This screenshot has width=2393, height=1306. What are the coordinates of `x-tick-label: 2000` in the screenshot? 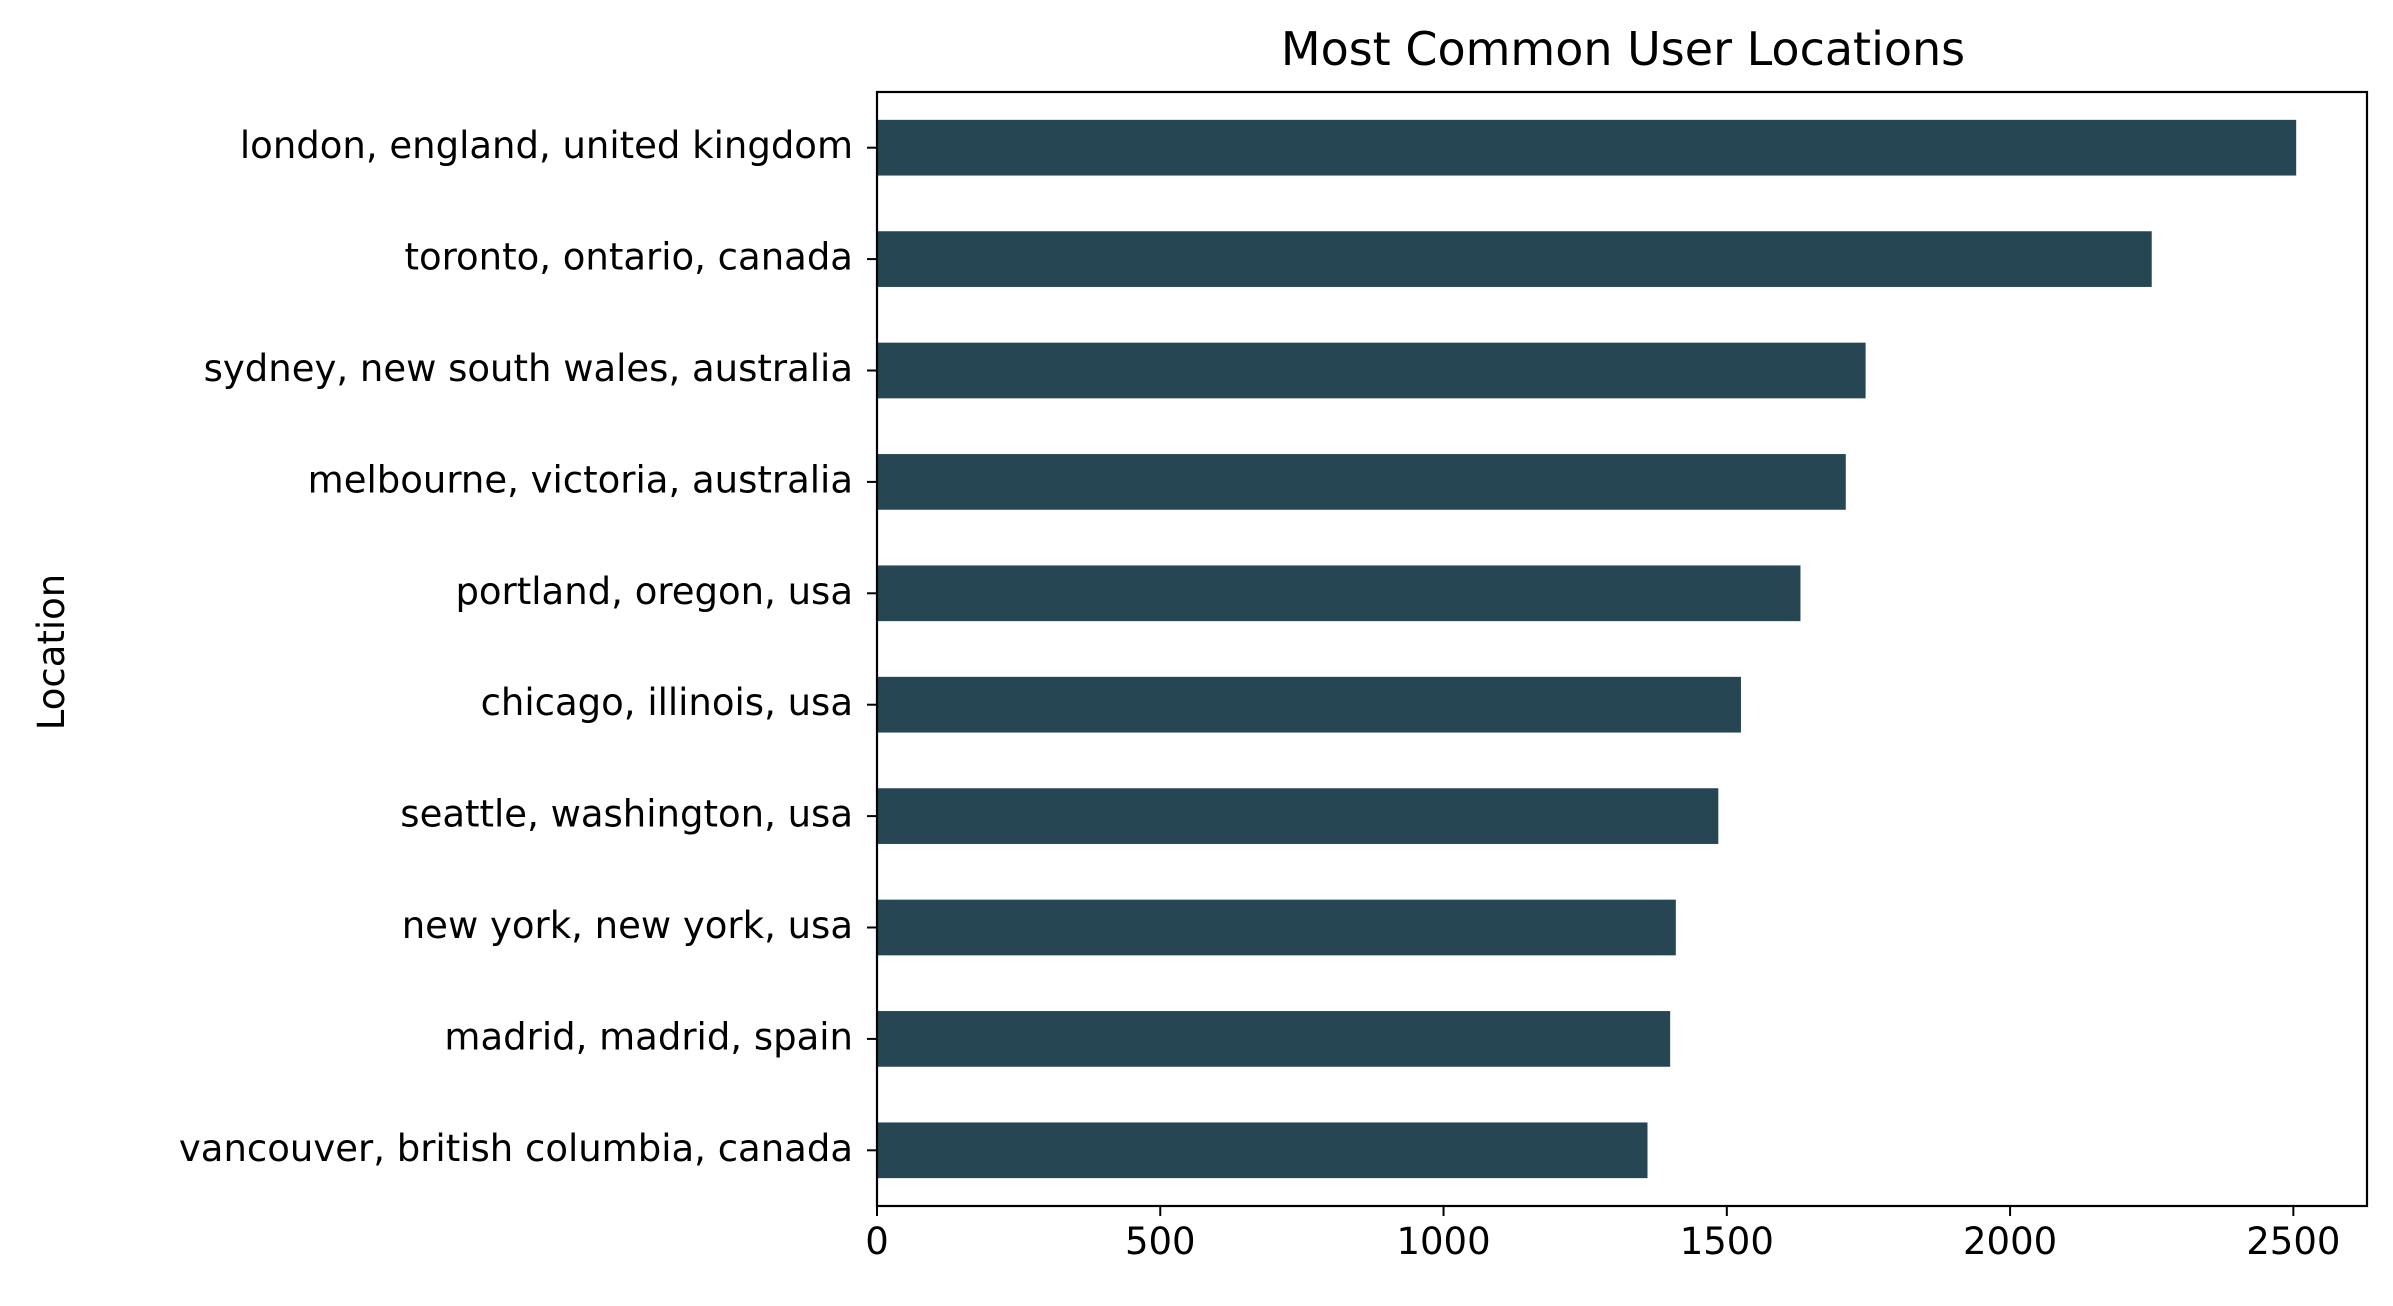 It's located at (2010, 1241).